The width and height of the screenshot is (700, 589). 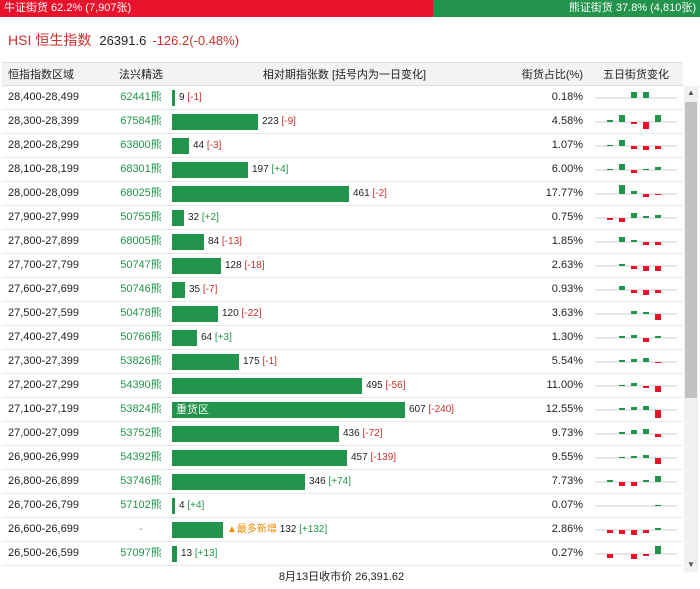 What do you see at coordinates (342, 98) in the screenshot?
I see `table-row: 28,400-28,499 62441熊 9 [-1] 0.18%` at bounding box center [342, 98].